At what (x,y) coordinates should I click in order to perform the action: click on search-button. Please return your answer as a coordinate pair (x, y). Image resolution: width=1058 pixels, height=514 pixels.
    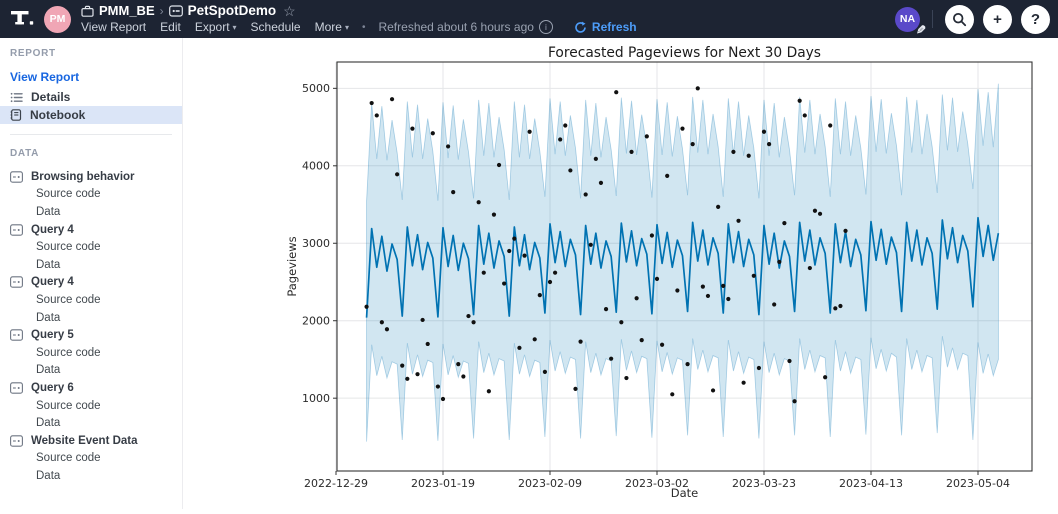
    Looking at the image, I should click on (959, 19).